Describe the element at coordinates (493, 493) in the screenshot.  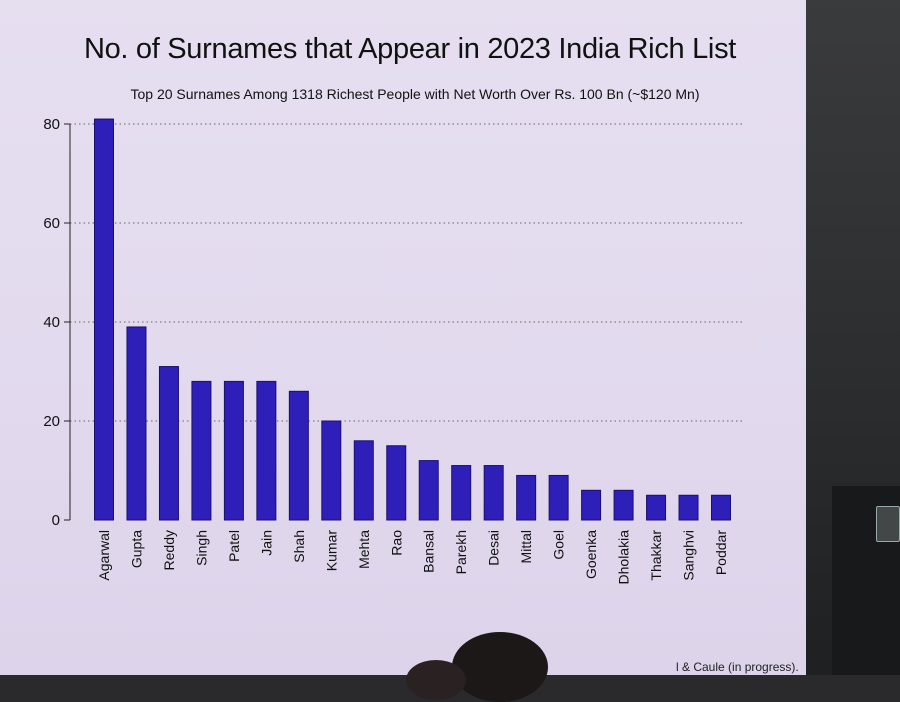
I see `bar-desai` at that location.